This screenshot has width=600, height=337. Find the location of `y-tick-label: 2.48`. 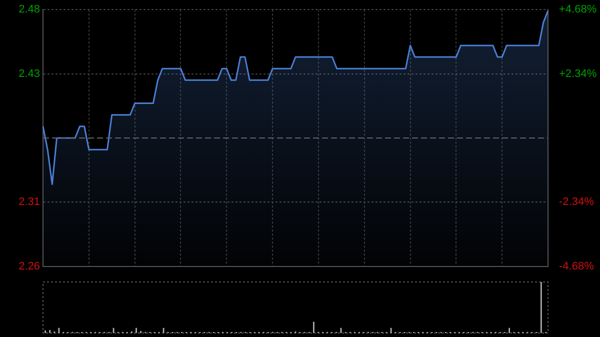

y-tick-label: 2.48 is located at coordinates (29, 10).